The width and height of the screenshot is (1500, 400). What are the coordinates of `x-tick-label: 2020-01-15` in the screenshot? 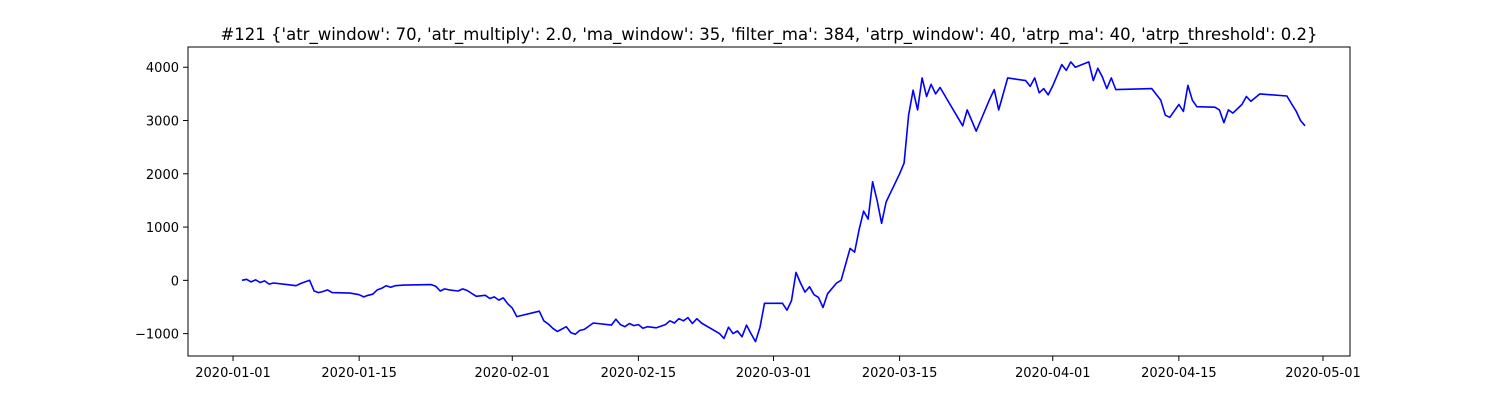 It's located at (359, 373).